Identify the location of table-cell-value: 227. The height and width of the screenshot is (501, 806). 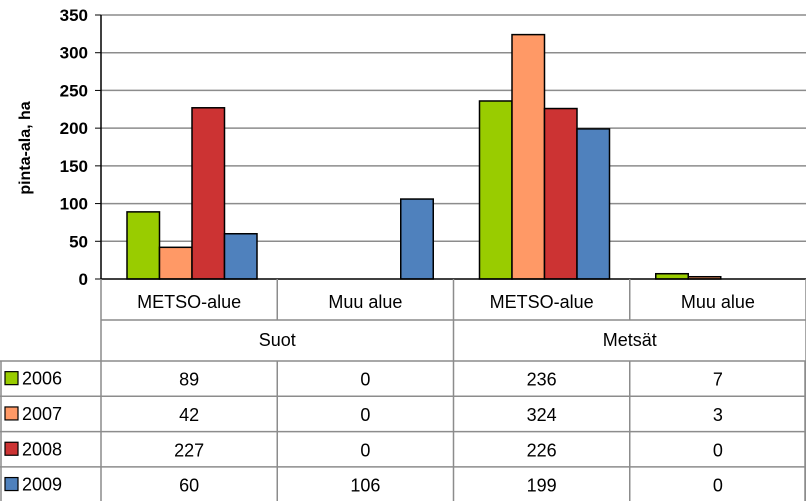
(189, 450).